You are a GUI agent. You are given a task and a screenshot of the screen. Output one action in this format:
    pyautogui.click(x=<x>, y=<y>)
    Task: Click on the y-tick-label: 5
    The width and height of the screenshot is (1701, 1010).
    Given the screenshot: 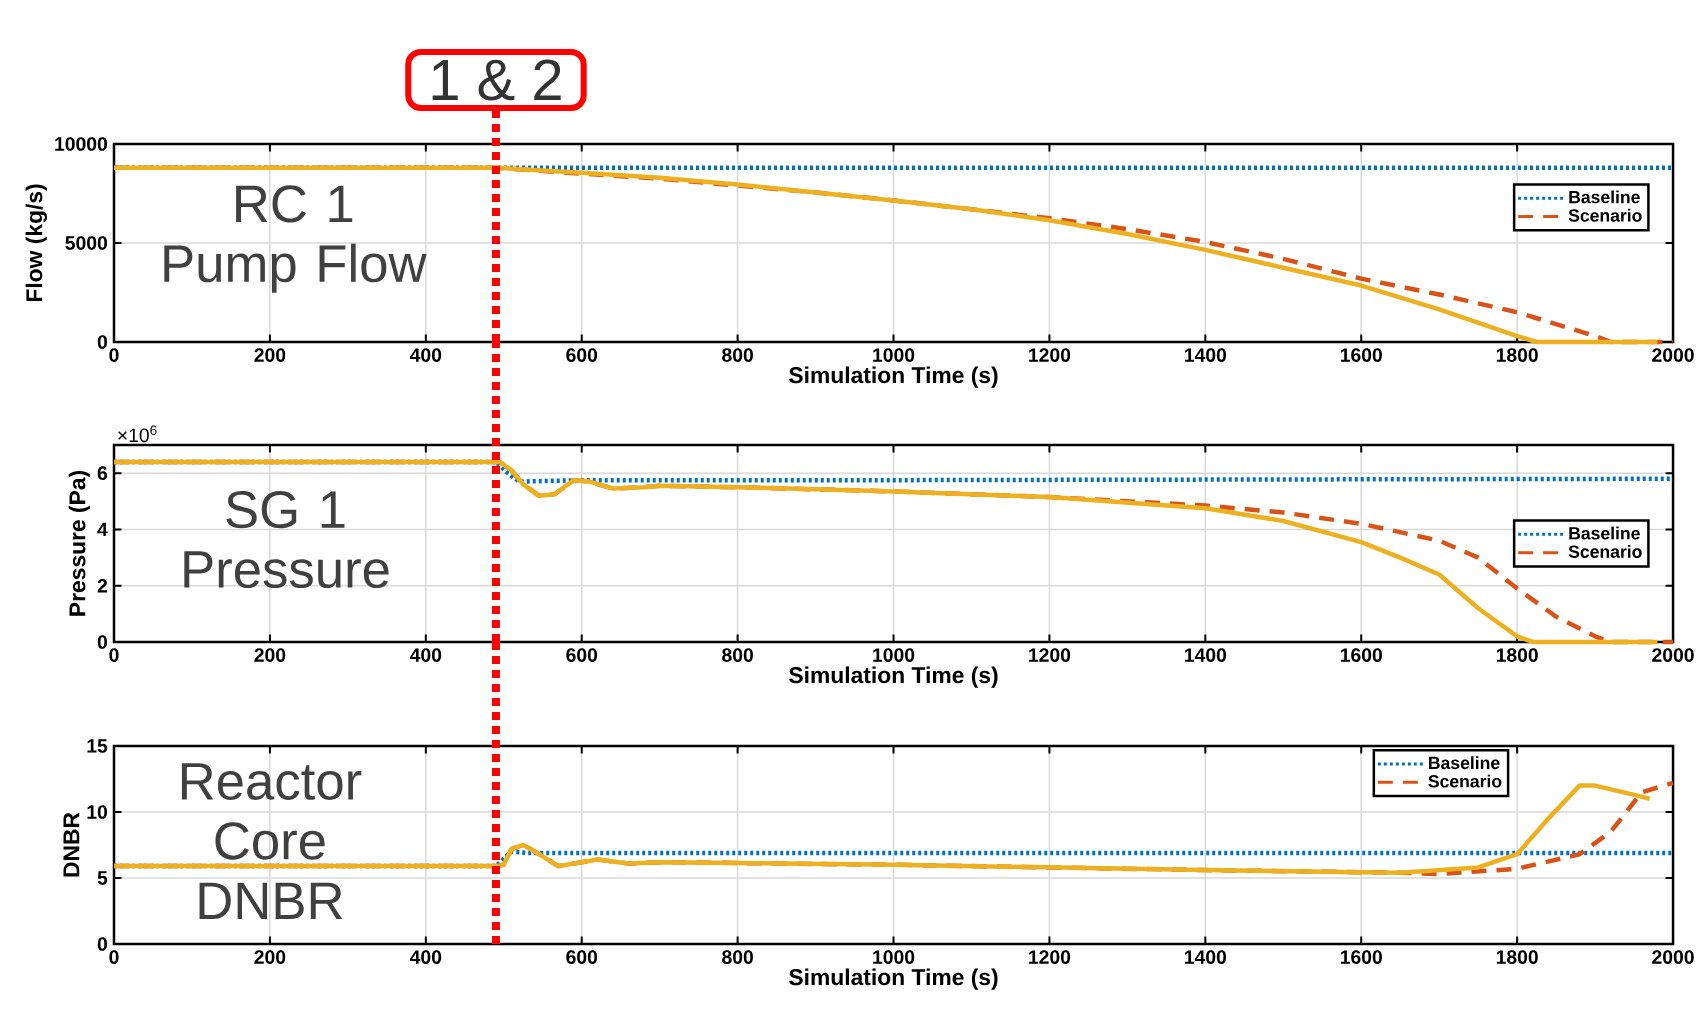 What is the action you would take?
    pyautogui.click(x=102, y=878)
    